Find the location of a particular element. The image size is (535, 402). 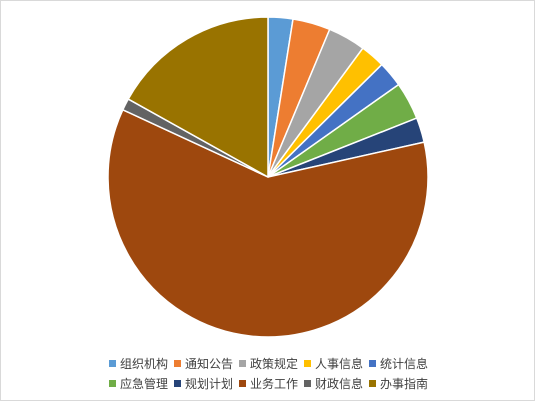

legend-label: 财政信息 is located at coordinates (339, 384).